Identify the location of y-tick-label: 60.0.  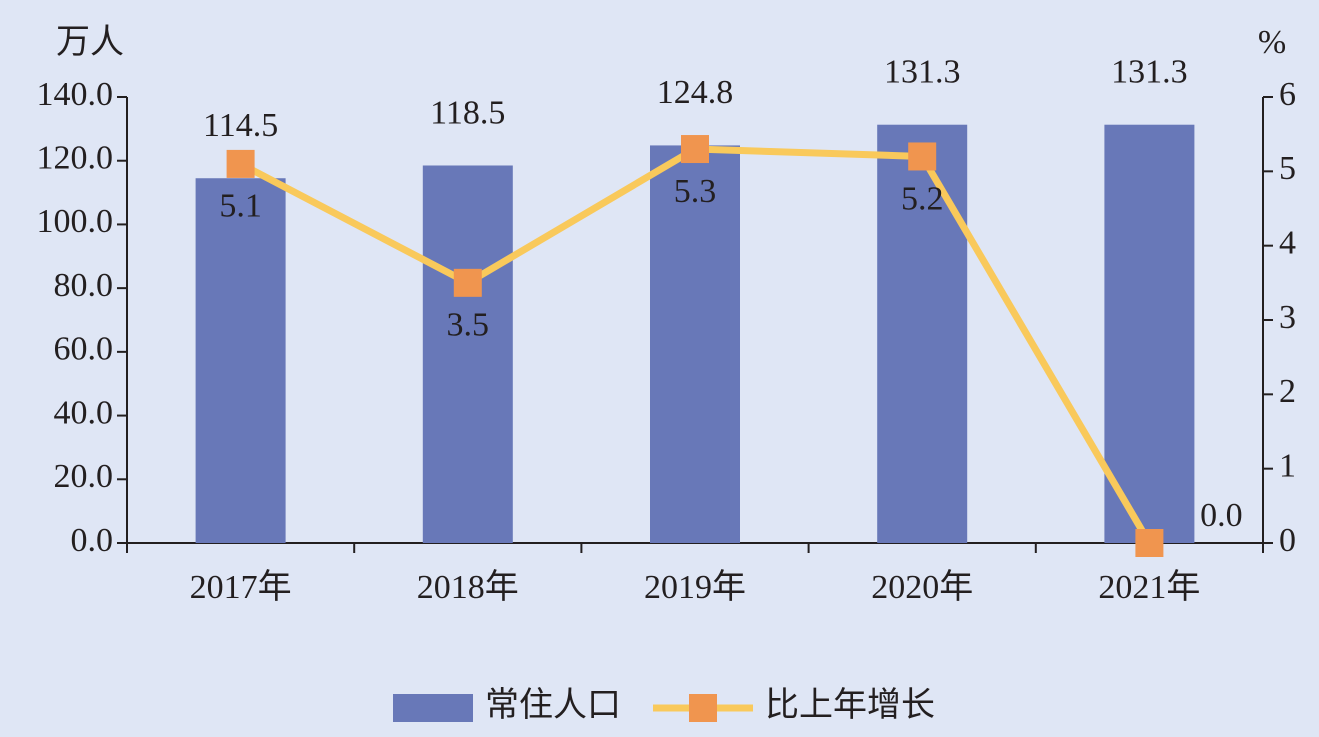
(84, 349).